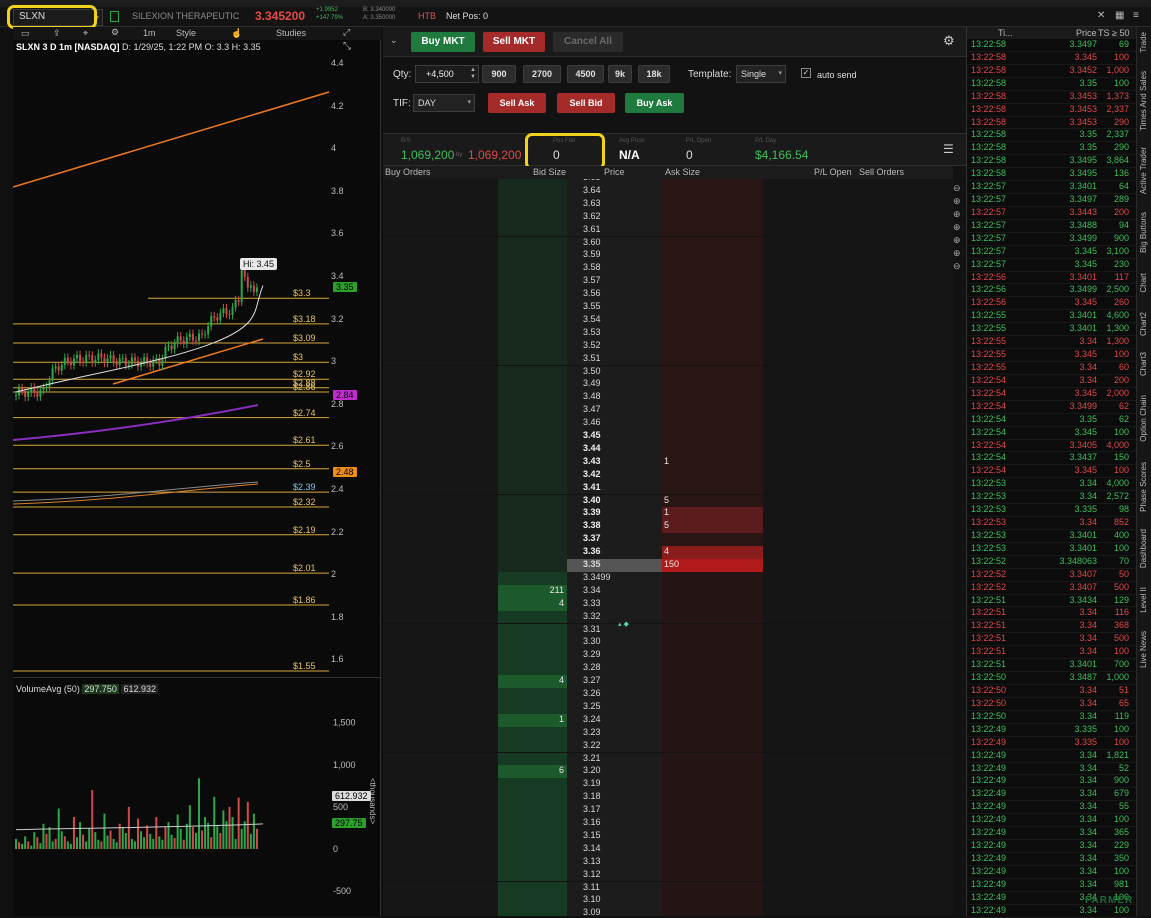 This screenshot has height=918, width=1151. I want to click on price-cell: 3.13, so click(614, 862).